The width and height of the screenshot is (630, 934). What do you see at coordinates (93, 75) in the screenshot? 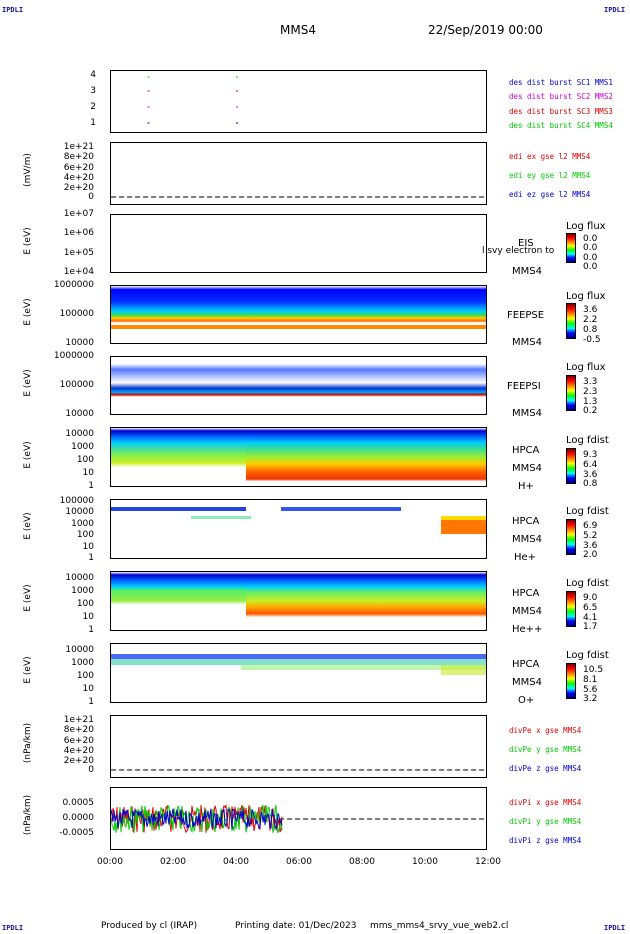
I see `y-tick: 4` at bounding box center [93, 75].